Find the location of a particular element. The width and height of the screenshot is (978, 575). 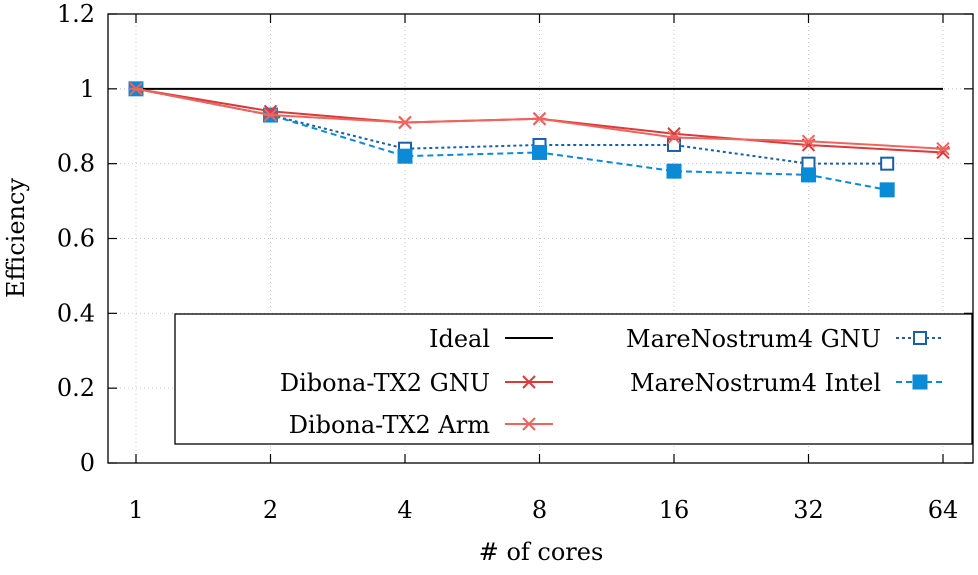

legend-item: MareNostrum4 GNU is located at coordinates (785, 339).